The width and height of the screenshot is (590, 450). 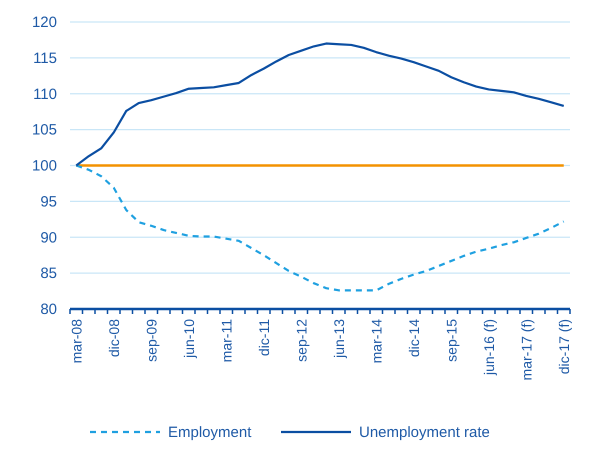 What do you see at coordinates (210, 432) in the screenshot?
I see `legend-label: Employment` at bounding box center [210, 432].